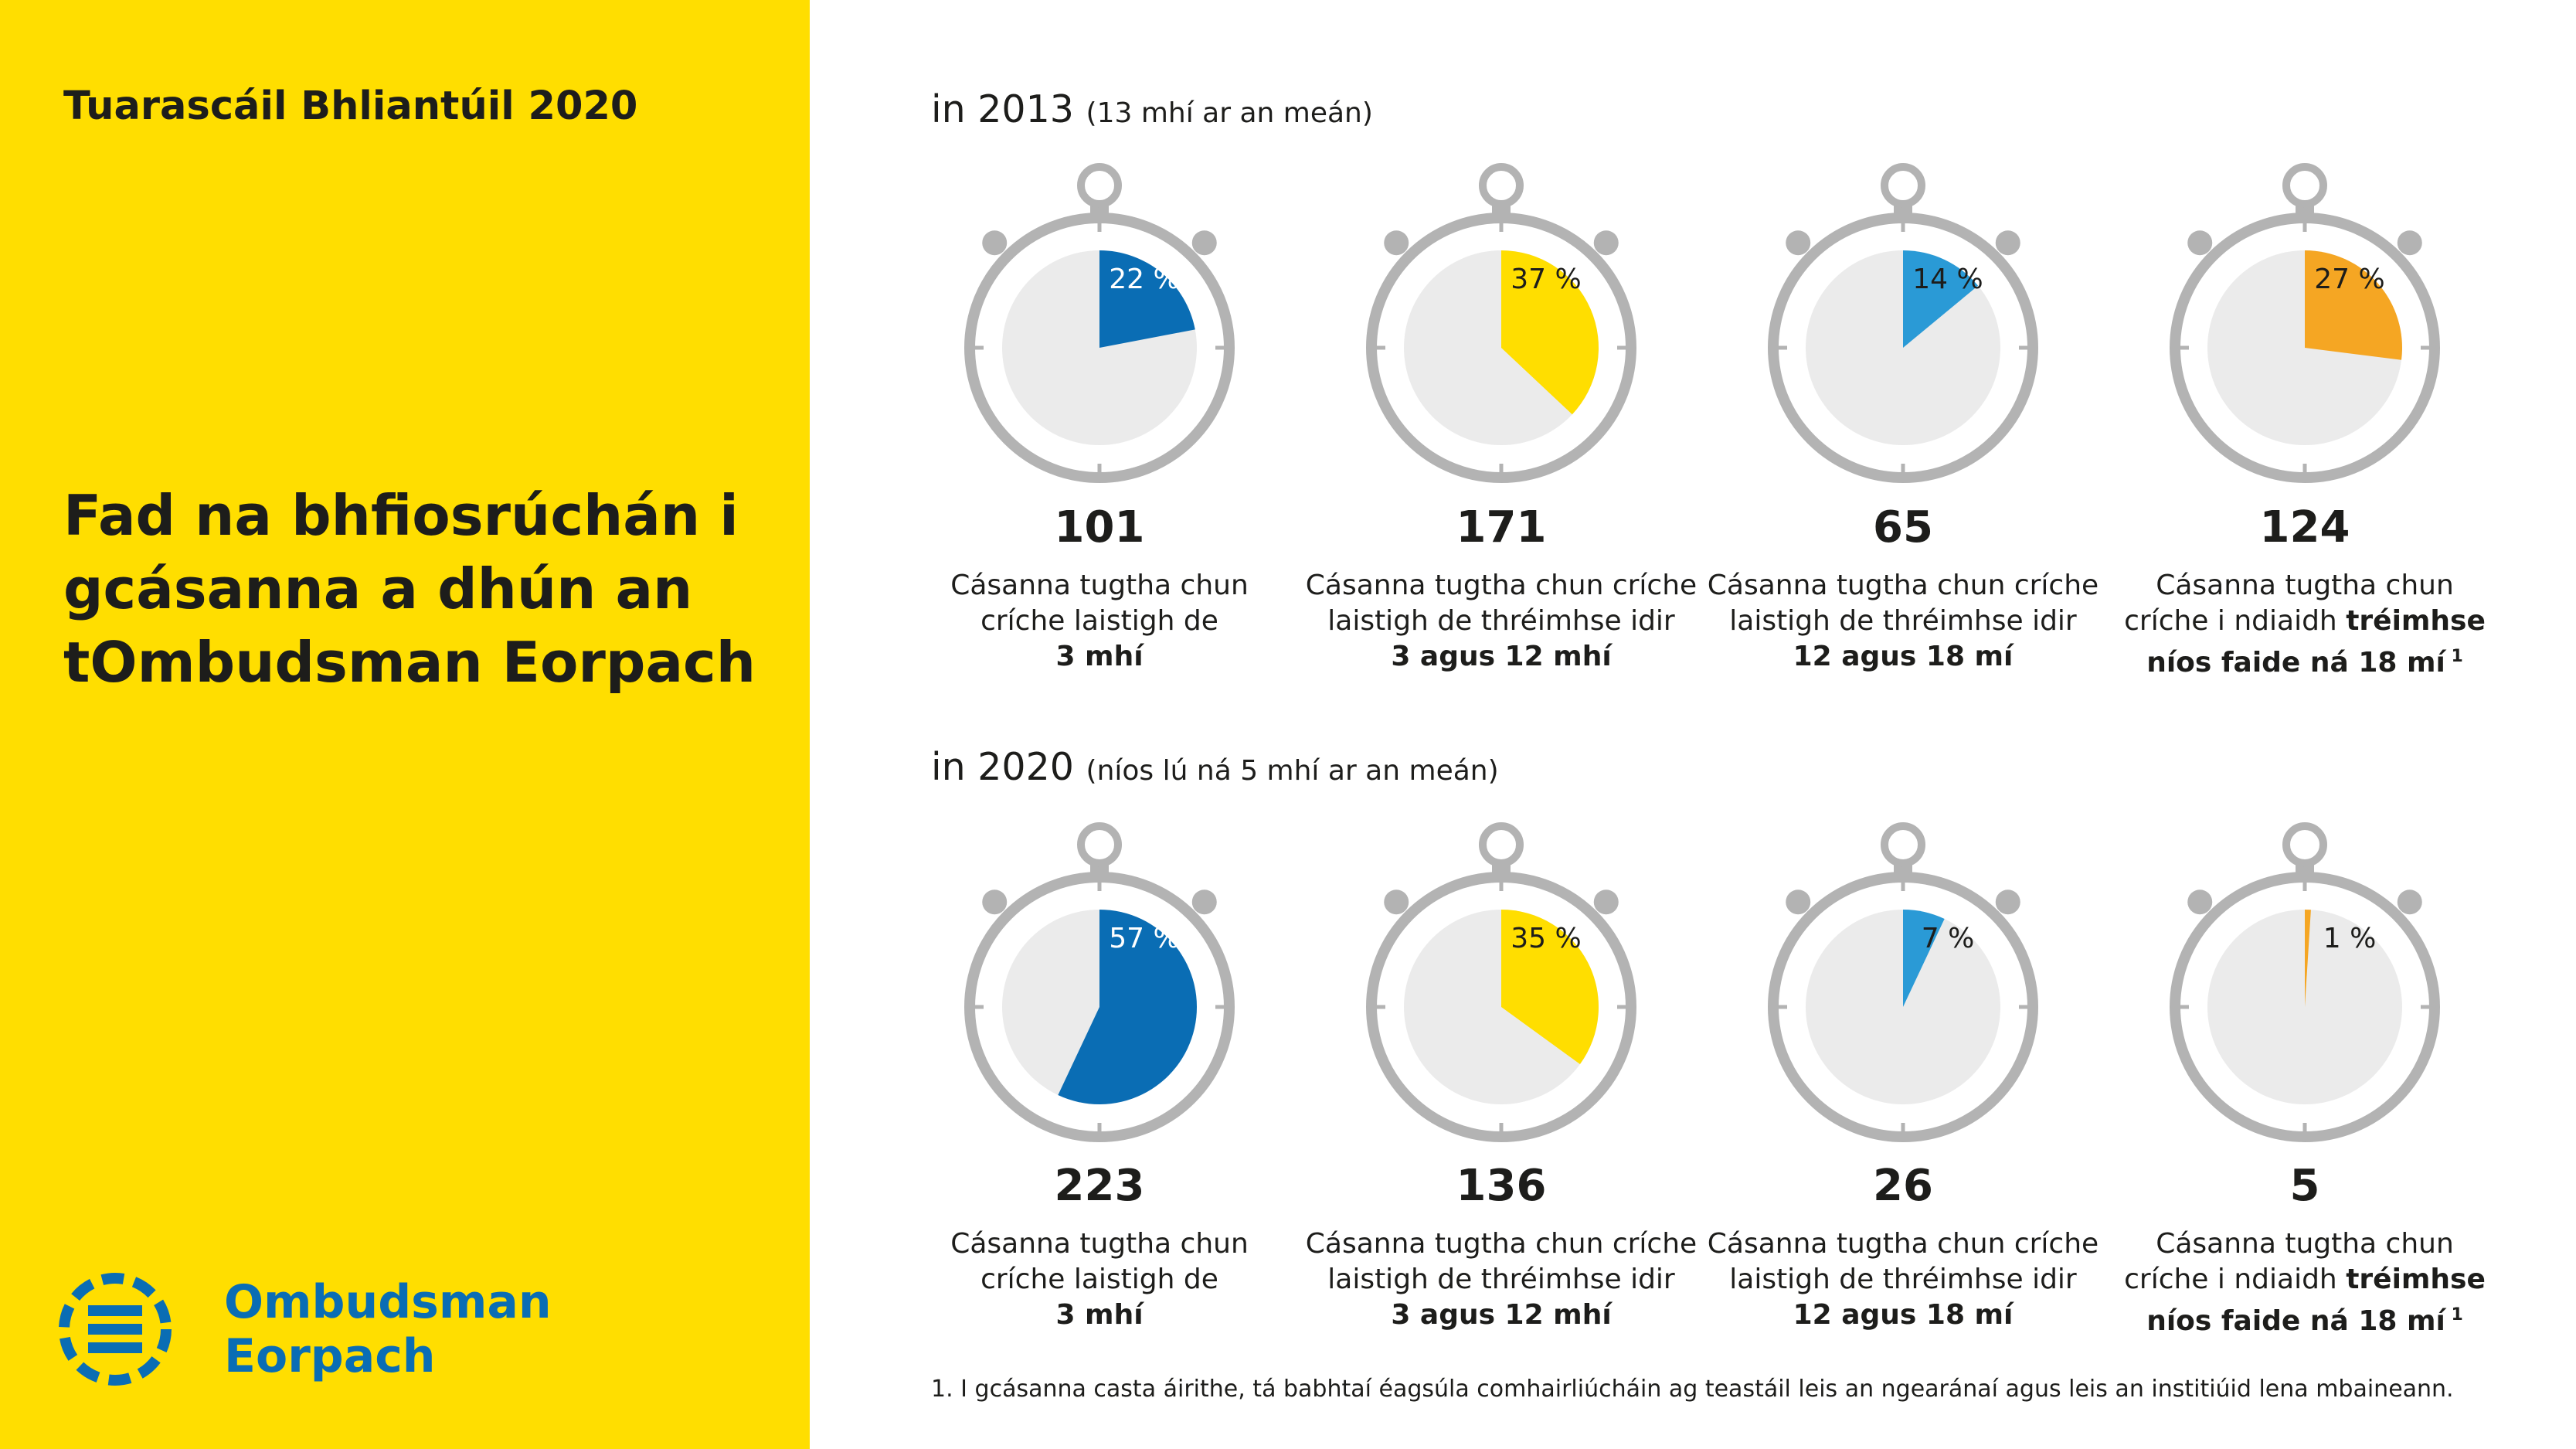  I want to click on section-subtitle: (13 mhí ar an meán), so click(1229, 113).